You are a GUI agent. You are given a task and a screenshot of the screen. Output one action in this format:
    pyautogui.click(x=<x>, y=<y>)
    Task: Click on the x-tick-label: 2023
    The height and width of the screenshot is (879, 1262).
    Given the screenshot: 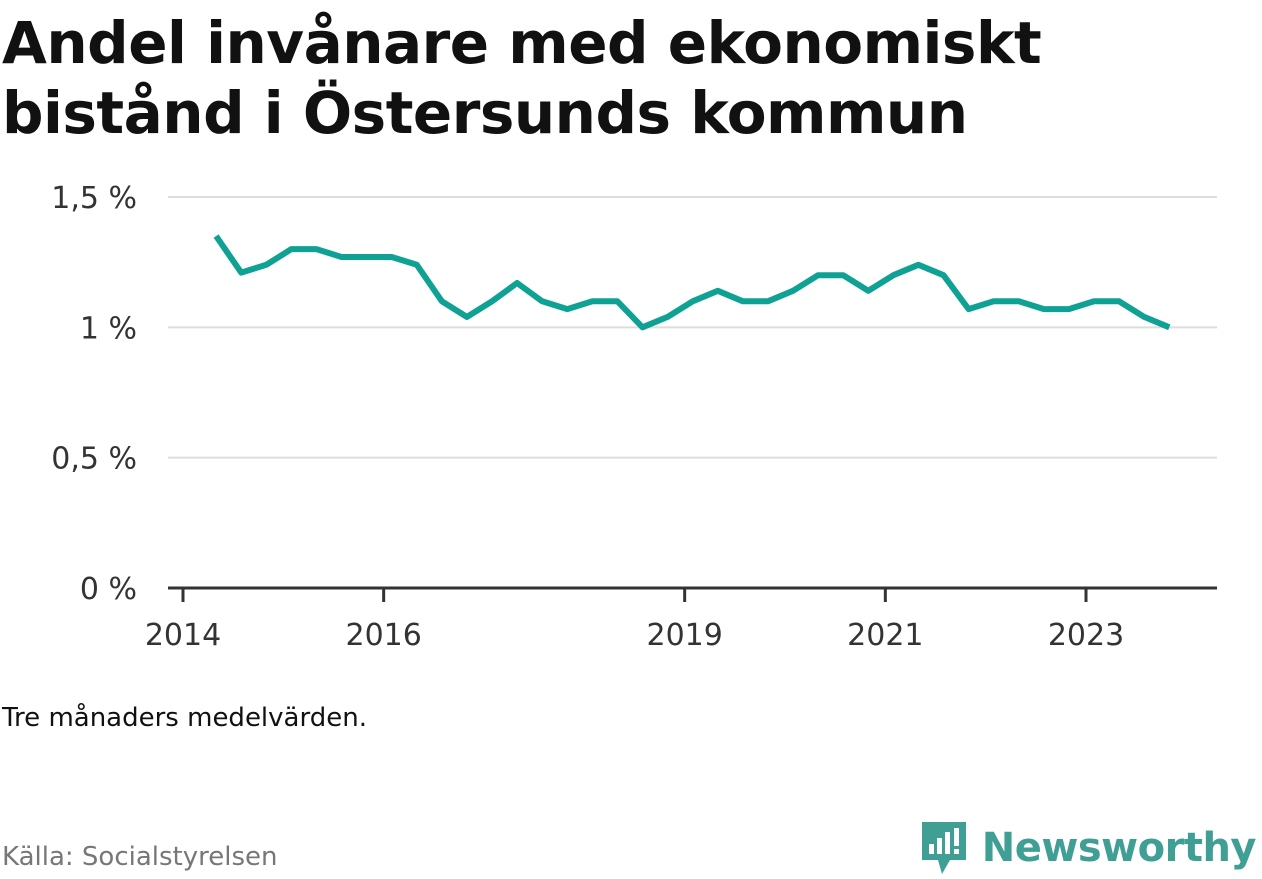 What is the action you would take?
    pyautogui.click(x=1086, y=635)
    